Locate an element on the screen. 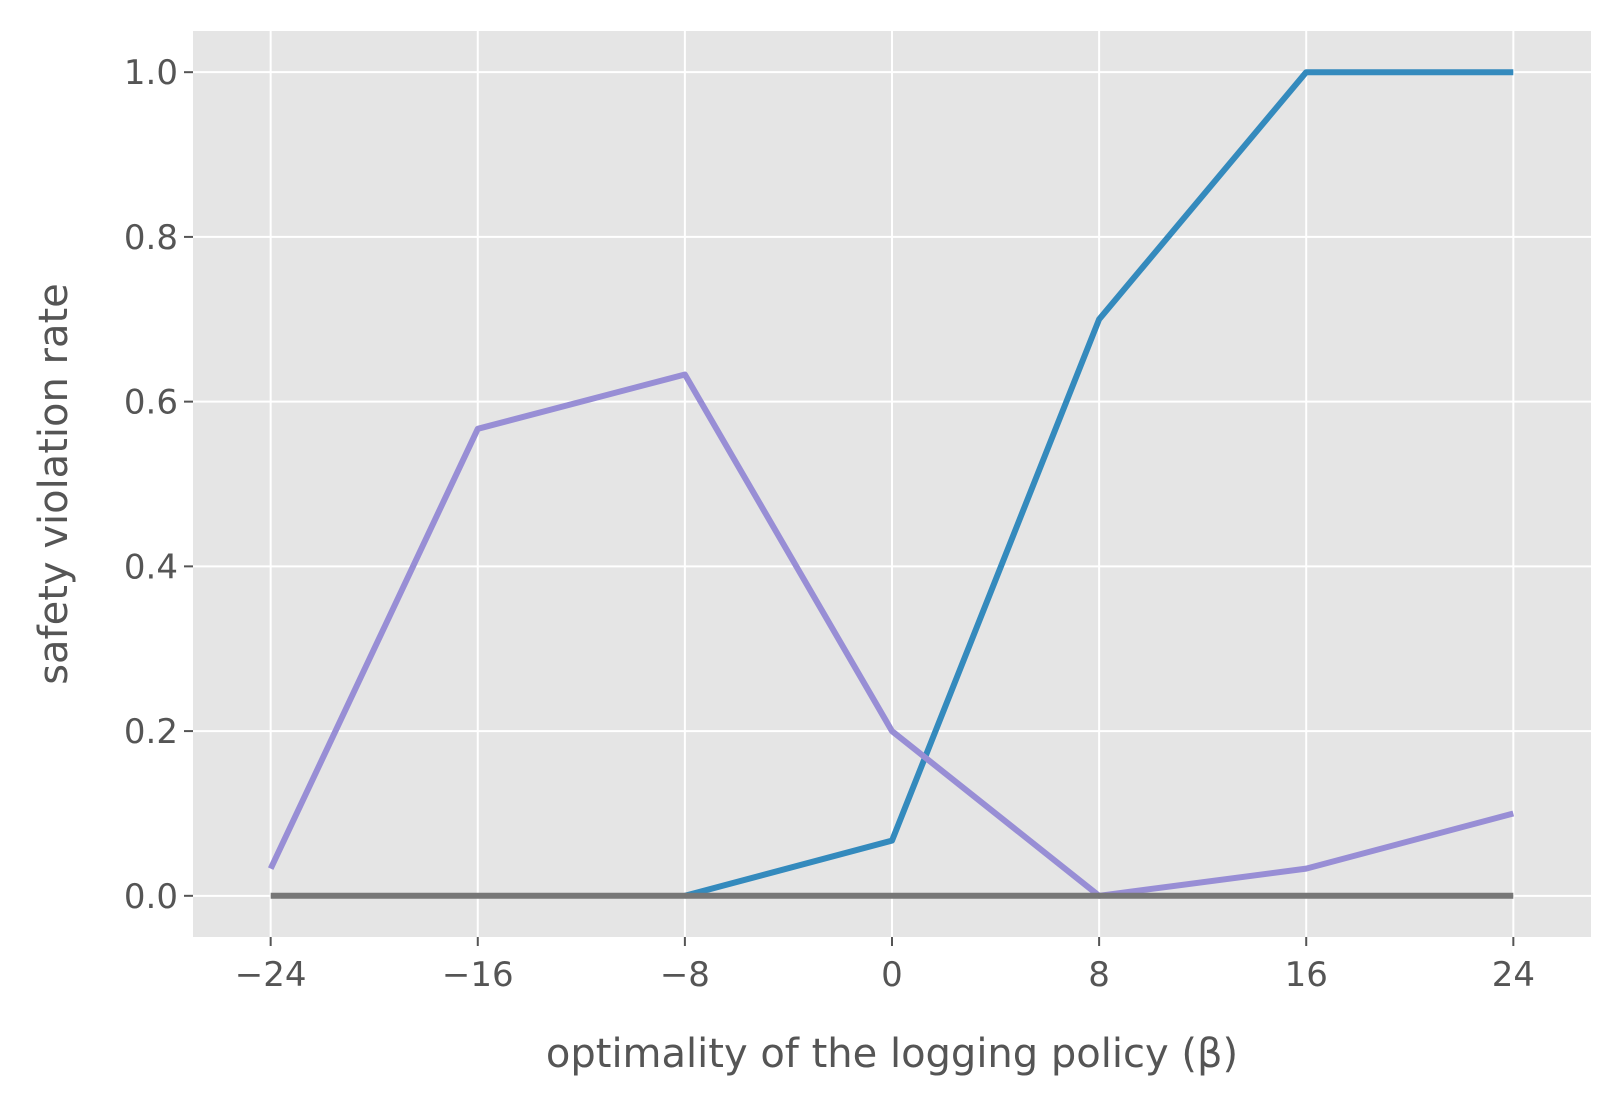  y-tick-label: 0.4 is located at coordinates (151, 567).